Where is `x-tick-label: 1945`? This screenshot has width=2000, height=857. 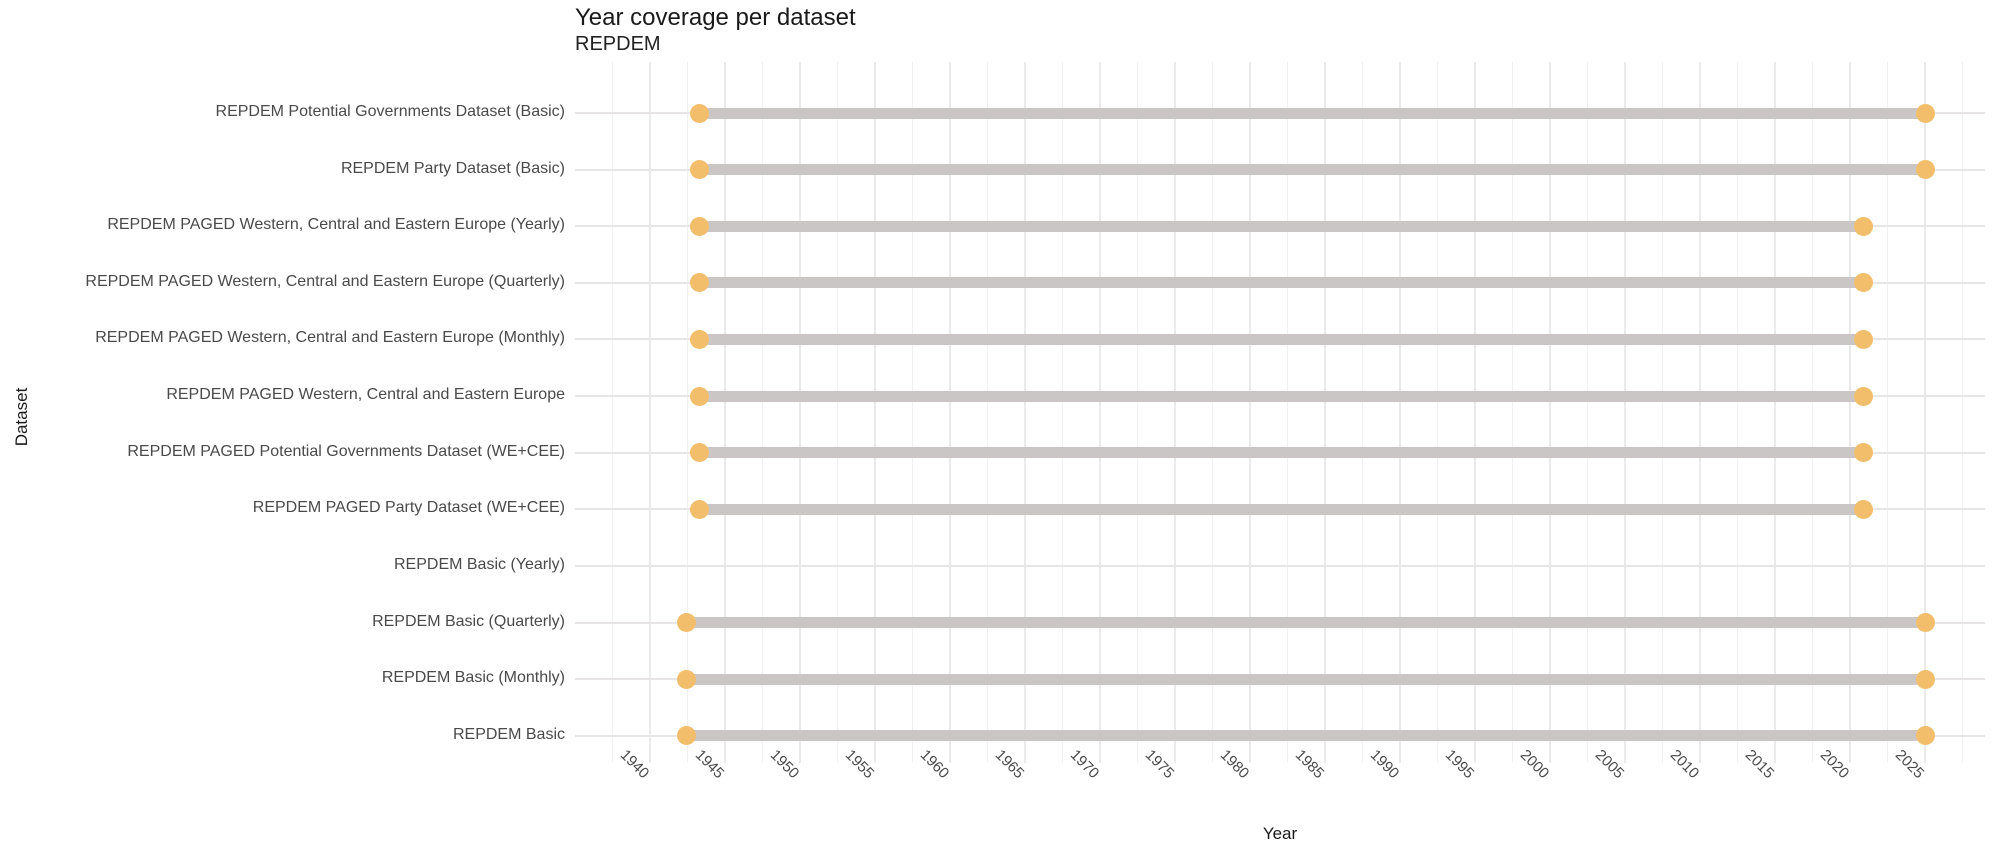
x-tick-label: 1945 is located at coordinates (709, 764).